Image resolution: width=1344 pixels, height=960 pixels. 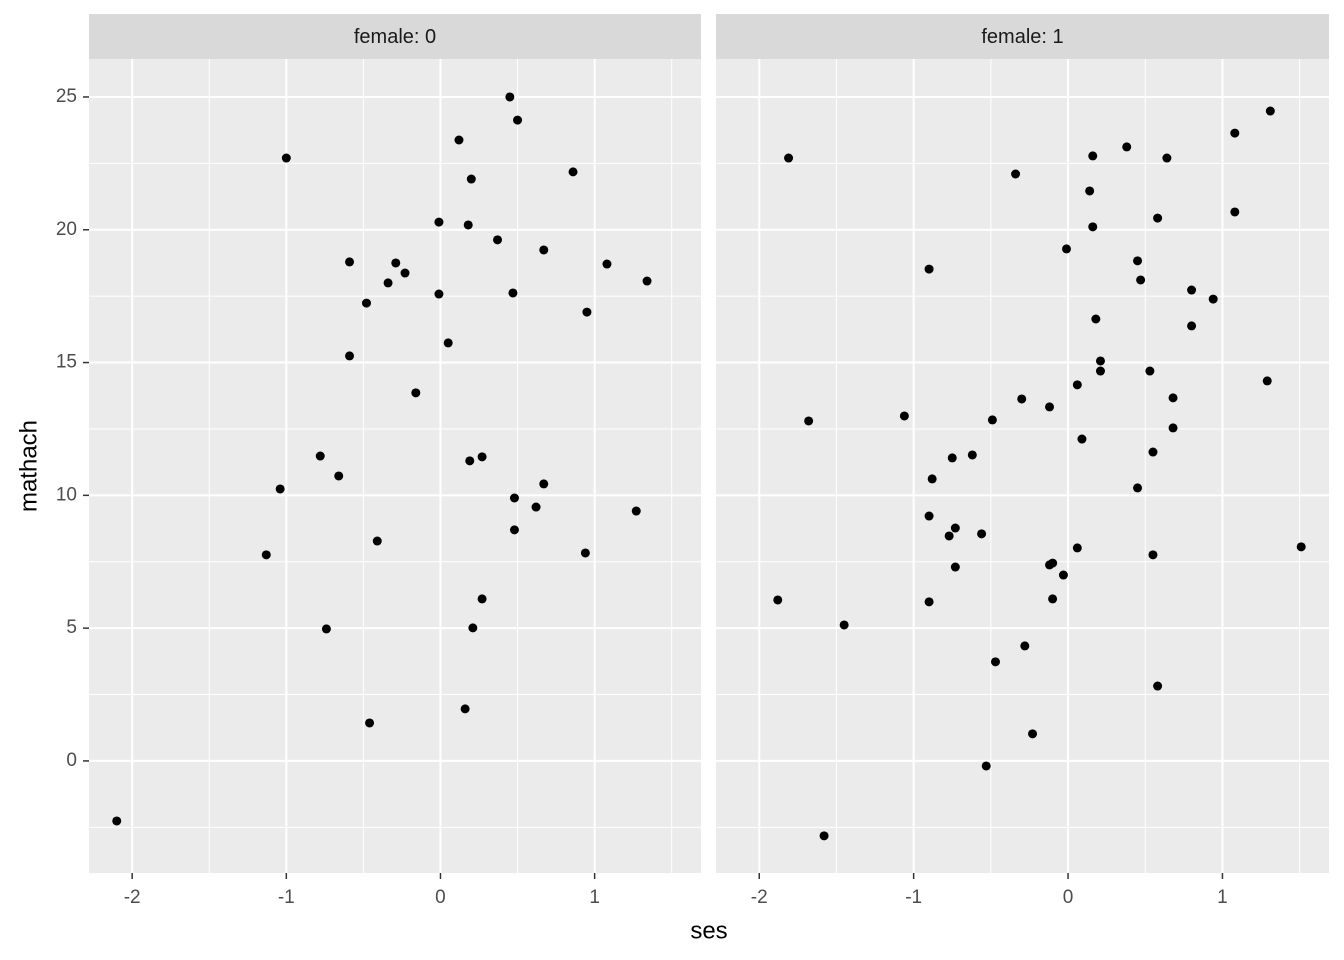 What do you see at coordinates (1068, 897) in the screenshot?
I see `x-tick-label: 0` at bounding box center [1068, 897].